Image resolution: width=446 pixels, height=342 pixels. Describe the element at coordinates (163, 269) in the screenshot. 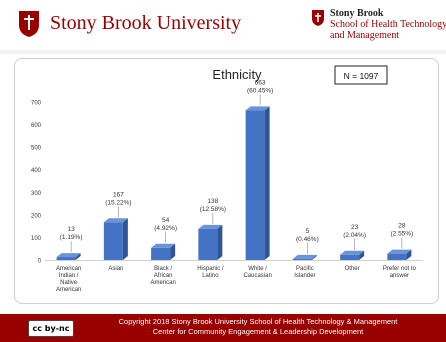

I see `x-tick-label: Black /` at that location.